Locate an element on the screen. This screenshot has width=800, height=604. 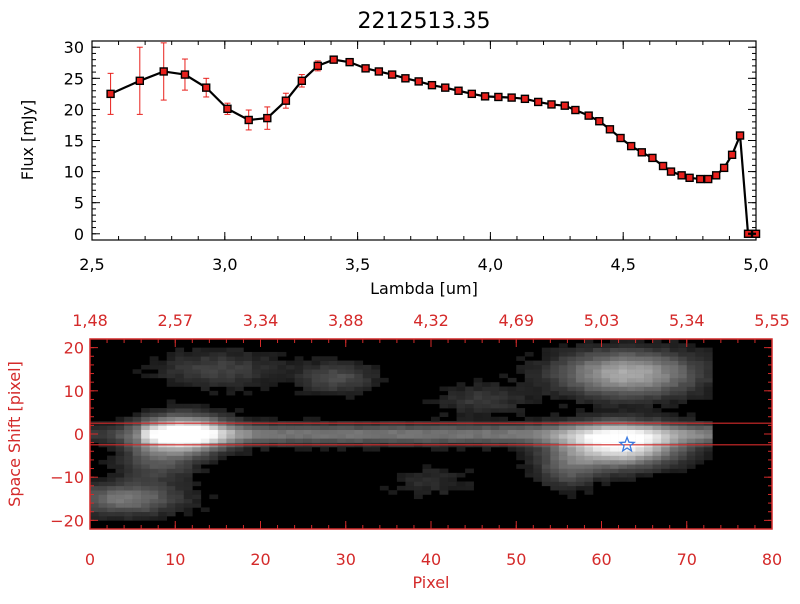
spectrum-x-label: Lambda [um] is located at coordinates (424, 288).